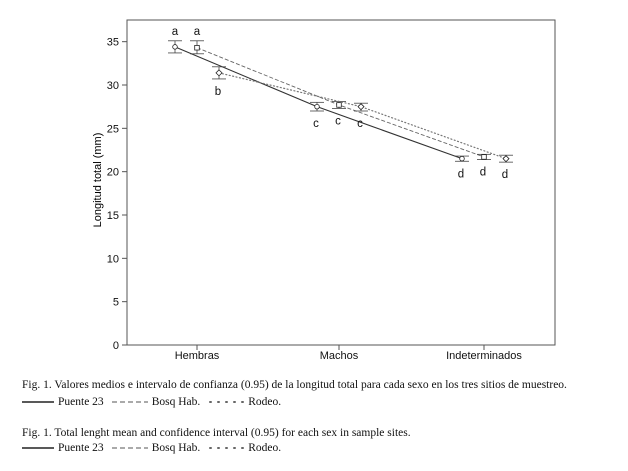 The height and width of the screenshot is (471, 628). I want to click on y-tick-label: 15, so click(113, 216).